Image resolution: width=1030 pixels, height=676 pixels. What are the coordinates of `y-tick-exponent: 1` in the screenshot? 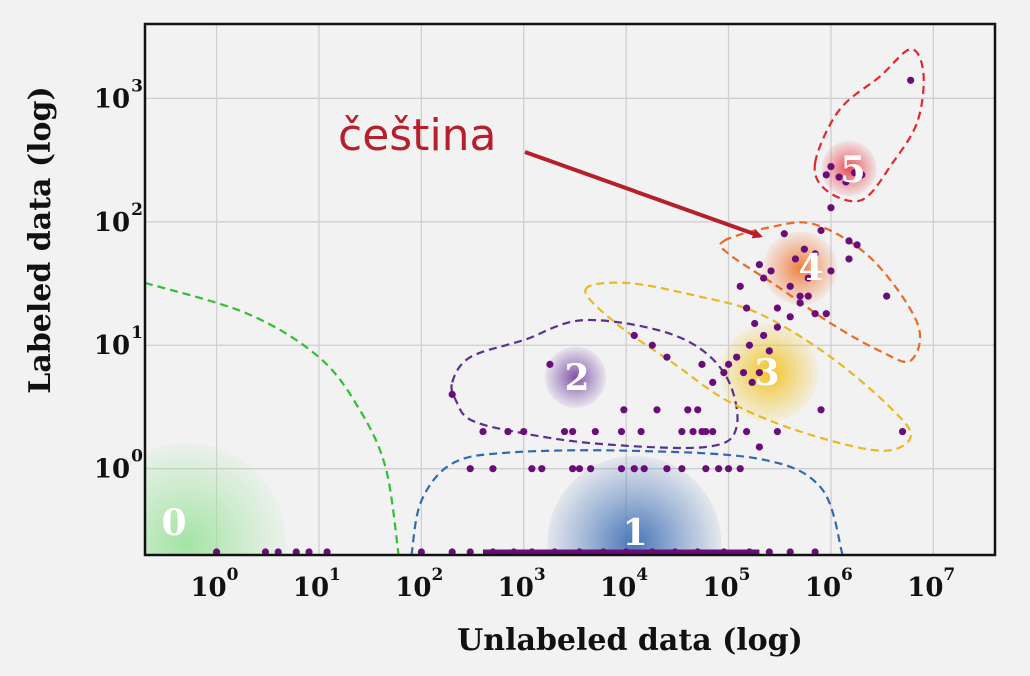 It's located at (137, 333).